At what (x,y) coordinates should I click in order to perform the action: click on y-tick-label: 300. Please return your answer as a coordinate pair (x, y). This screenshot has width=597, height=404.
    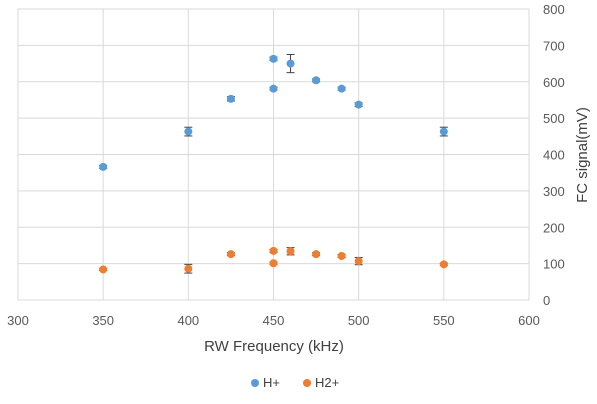
    Looking at the image, I should click on (554, 191).